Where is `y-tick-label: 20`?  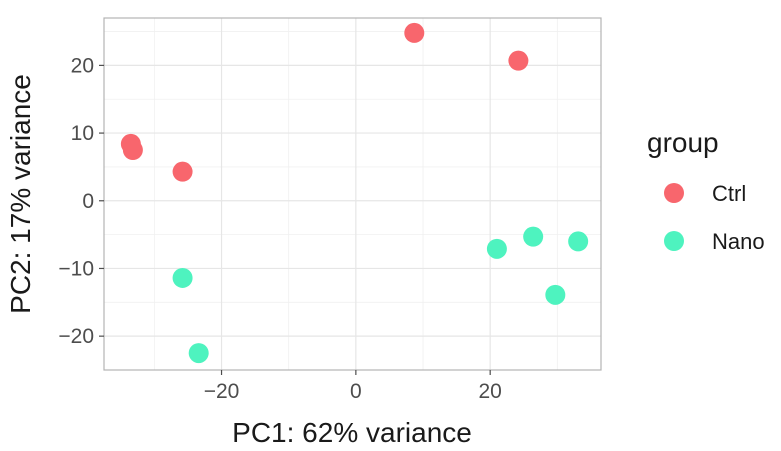 y-tick-label: 20 is located at coordinates (82, 65).